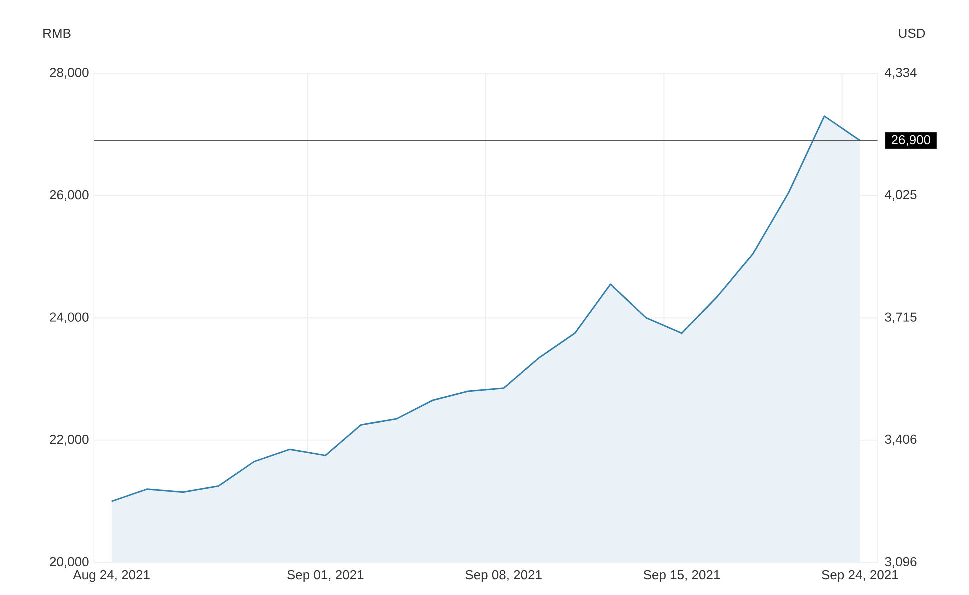 The height and width of the screenshot is (595, 969). Describe the element at coordinates (682, 576) in the screenshot. I see `x-tick-label: Sep 15, 2021` at that location.